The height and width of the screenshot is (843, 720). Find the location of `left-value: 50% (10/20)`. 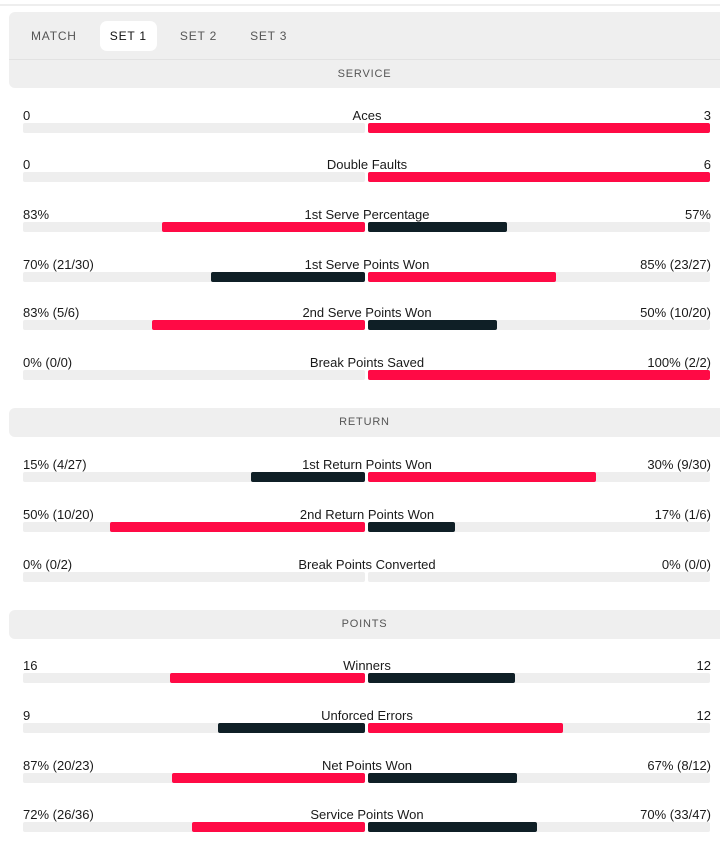

left-value: 50% (10/20) is located at coordinates (58, 514).